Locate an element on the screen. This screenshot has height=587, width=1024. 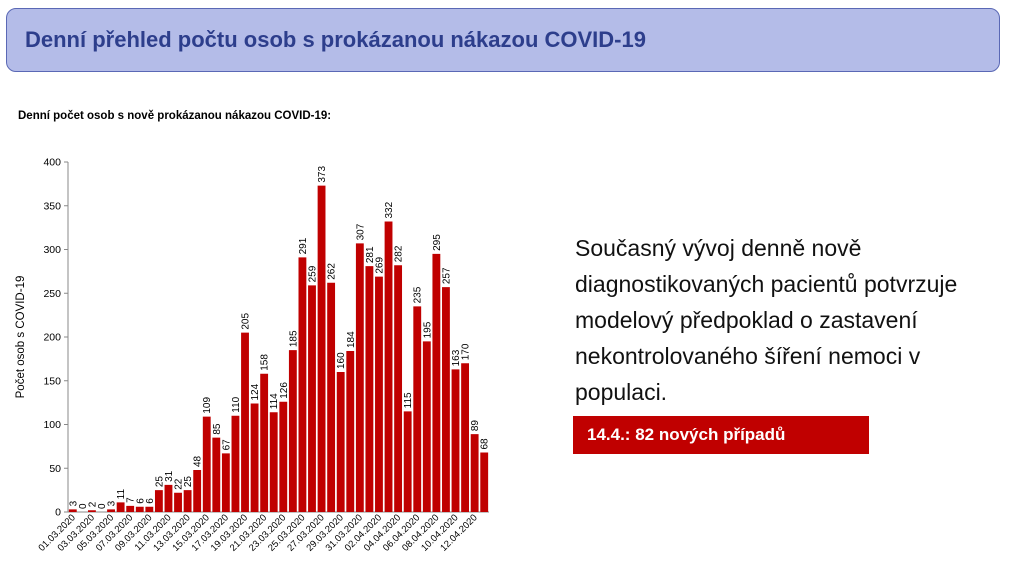
y-tick-label: 400 is located at coordinates (52, 163).